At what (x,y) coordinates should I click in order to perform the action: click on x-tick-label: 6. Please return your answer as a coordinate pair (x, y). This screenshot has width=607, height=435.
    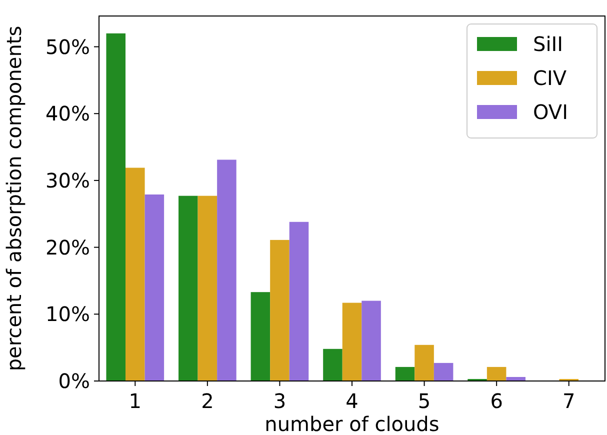
    Looking at the image, I should click on (496, 401).